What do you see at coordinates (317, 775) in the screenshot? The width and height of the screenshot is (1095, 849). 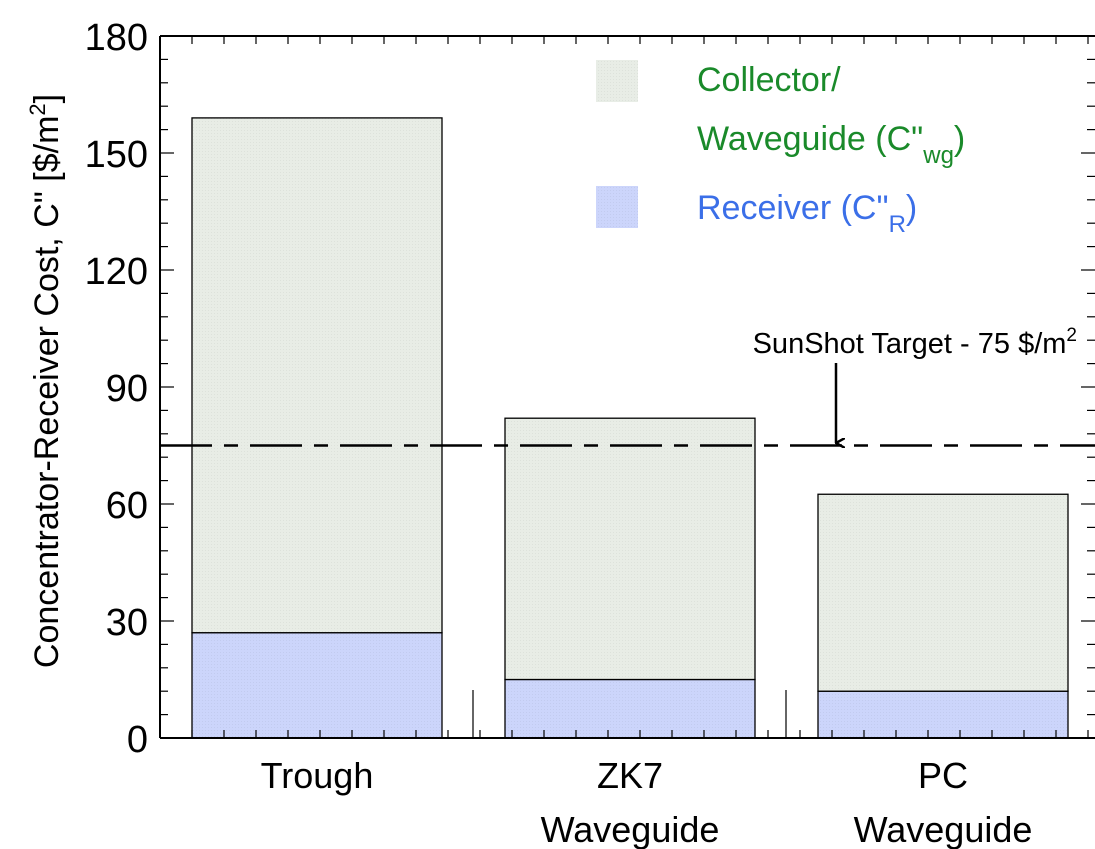 I see `category-label-line1: Trough` at bounding box center [317, 775].